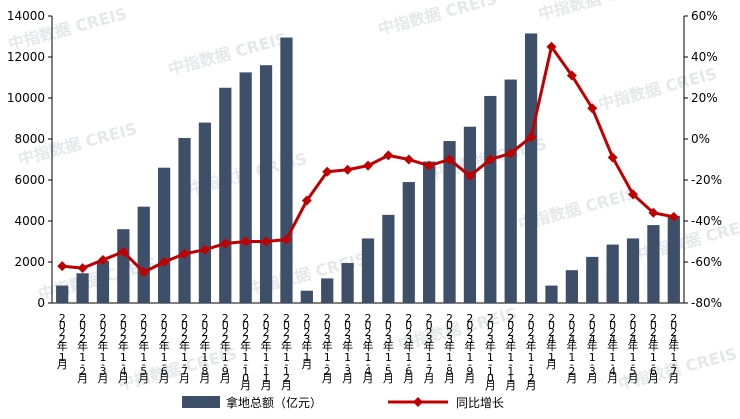  Describe the element at coordinates (706, 303) in the screenshot. I see `right-tick-label: -80%` at that location.